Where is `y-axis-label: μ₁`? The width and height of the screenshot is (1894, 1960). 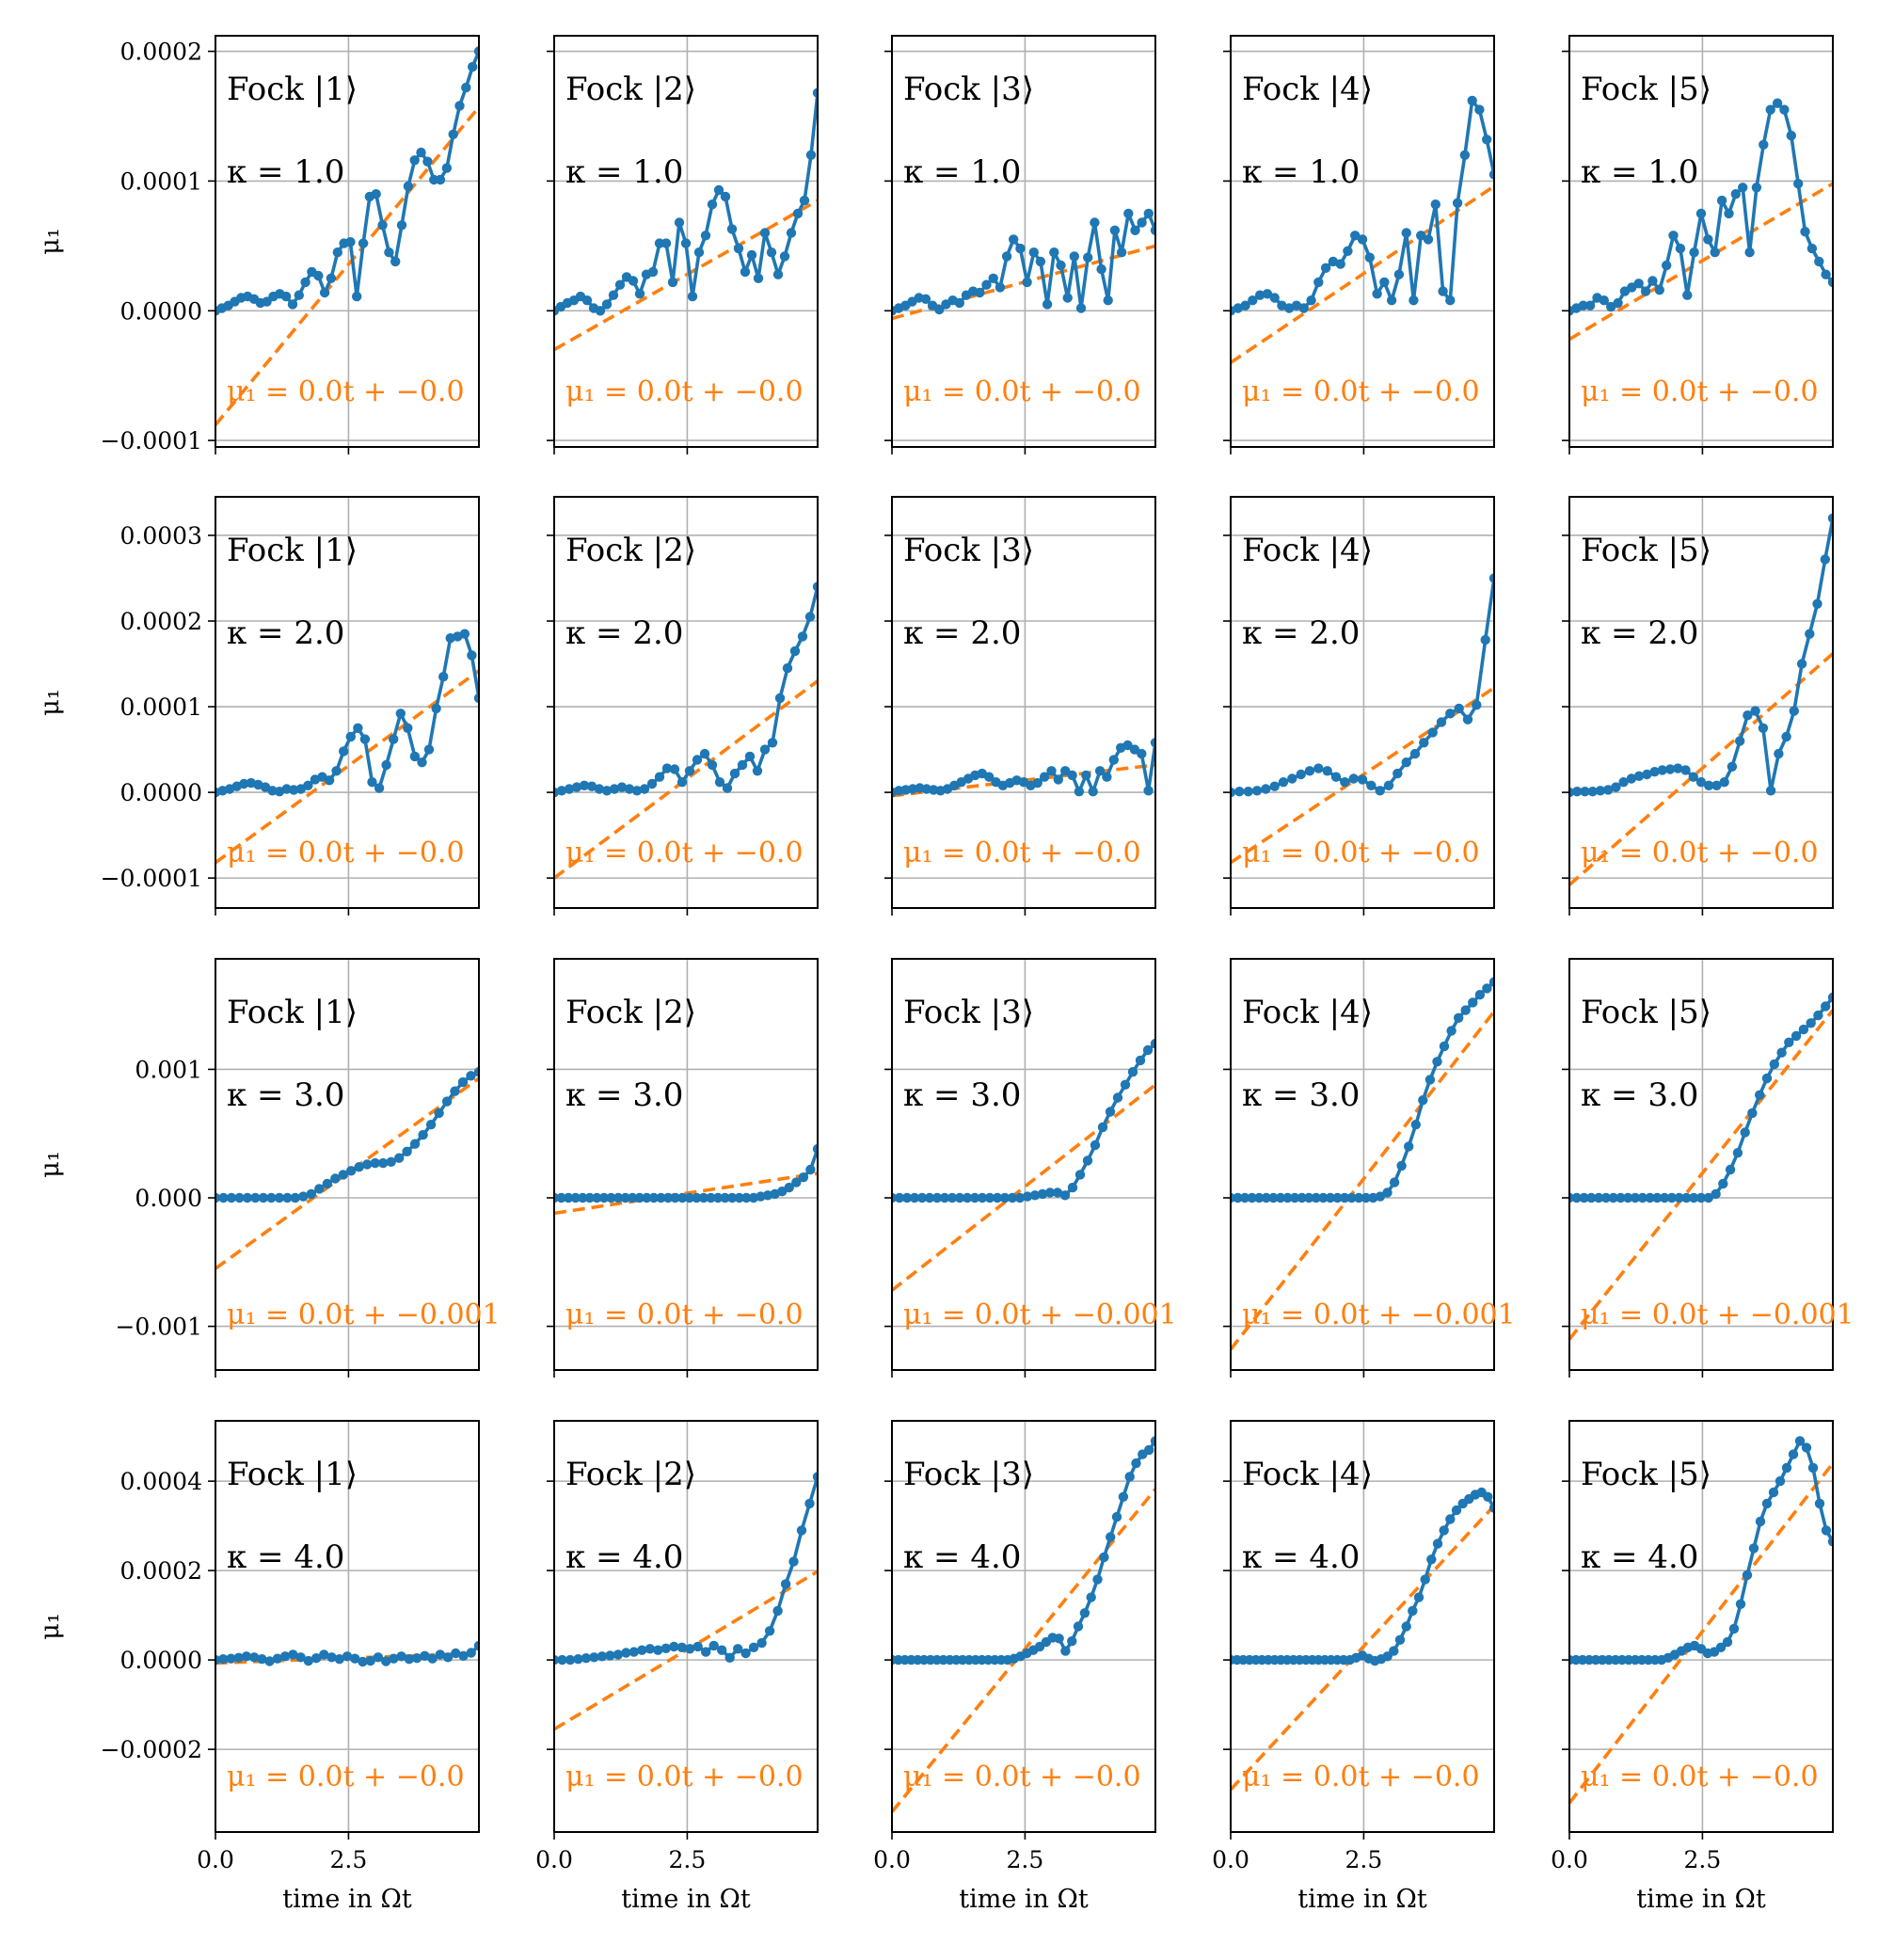
y-axis-label: μ₁ is located at coordinates (50, 241).